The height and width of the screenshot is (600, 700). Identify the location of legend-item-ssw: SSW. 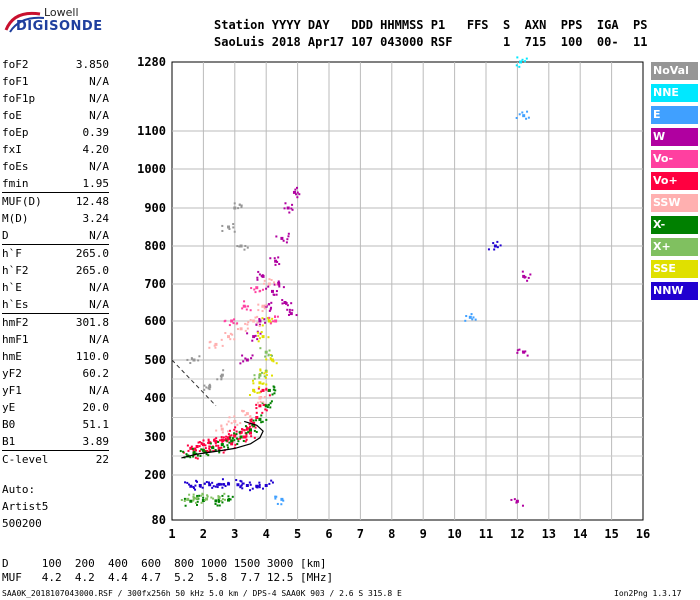
(674, 203).